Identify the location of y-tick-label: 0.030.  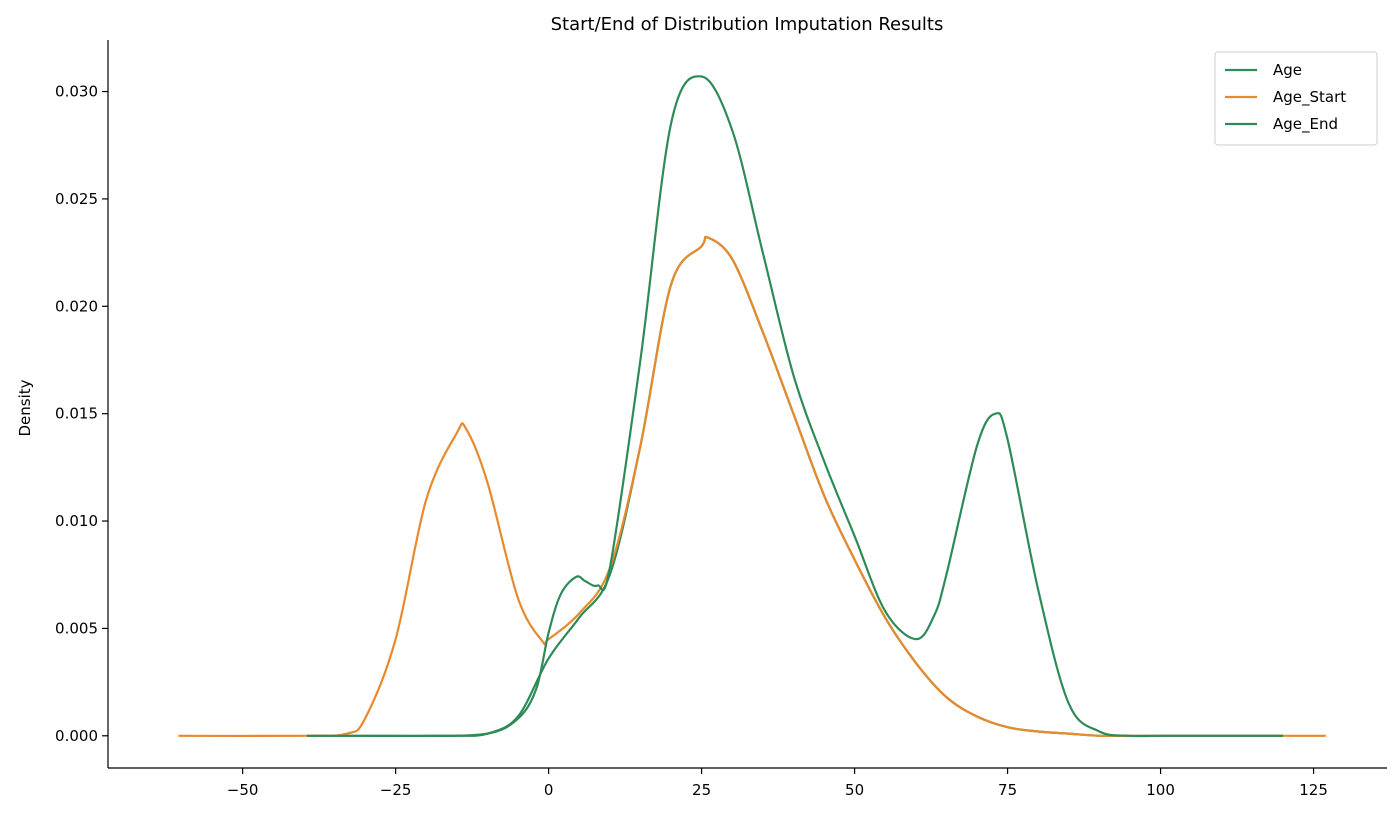
(76, 92).